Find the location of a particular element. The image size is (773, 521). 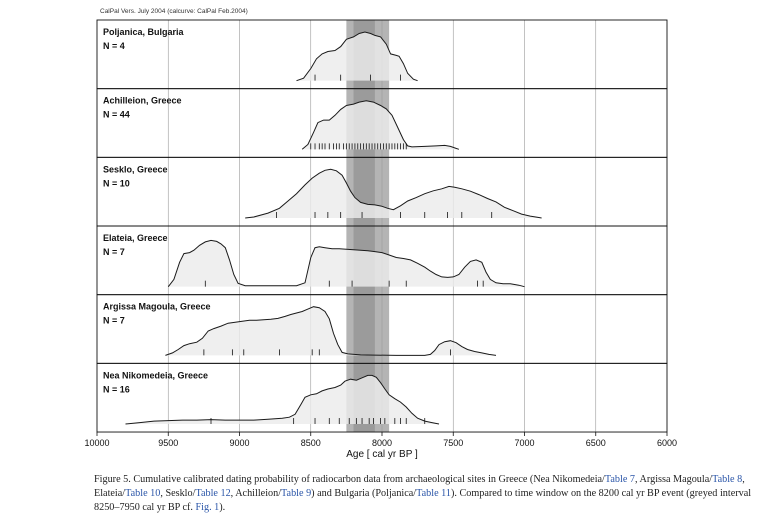

panel-5: Nea Nikomedeia, Greece N = 16 is located at coordinates (382, 397).